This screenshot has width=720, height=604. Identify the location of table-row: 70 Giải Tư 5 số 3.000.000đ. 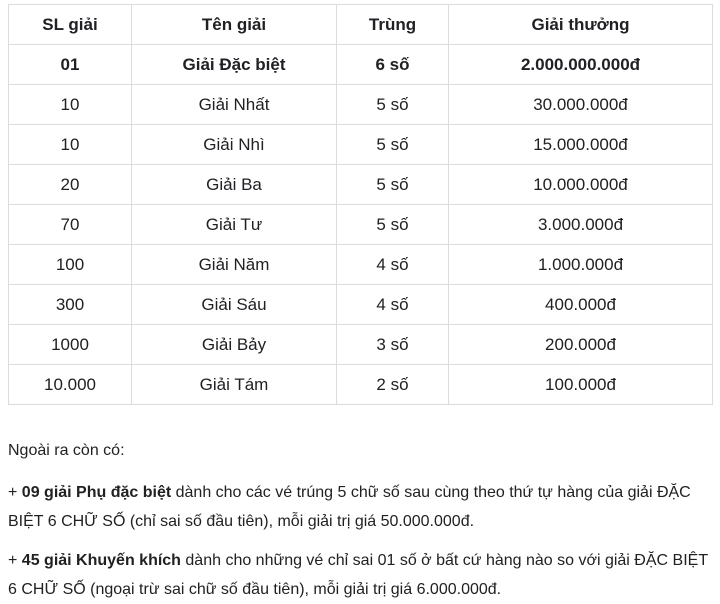
(360, 224).